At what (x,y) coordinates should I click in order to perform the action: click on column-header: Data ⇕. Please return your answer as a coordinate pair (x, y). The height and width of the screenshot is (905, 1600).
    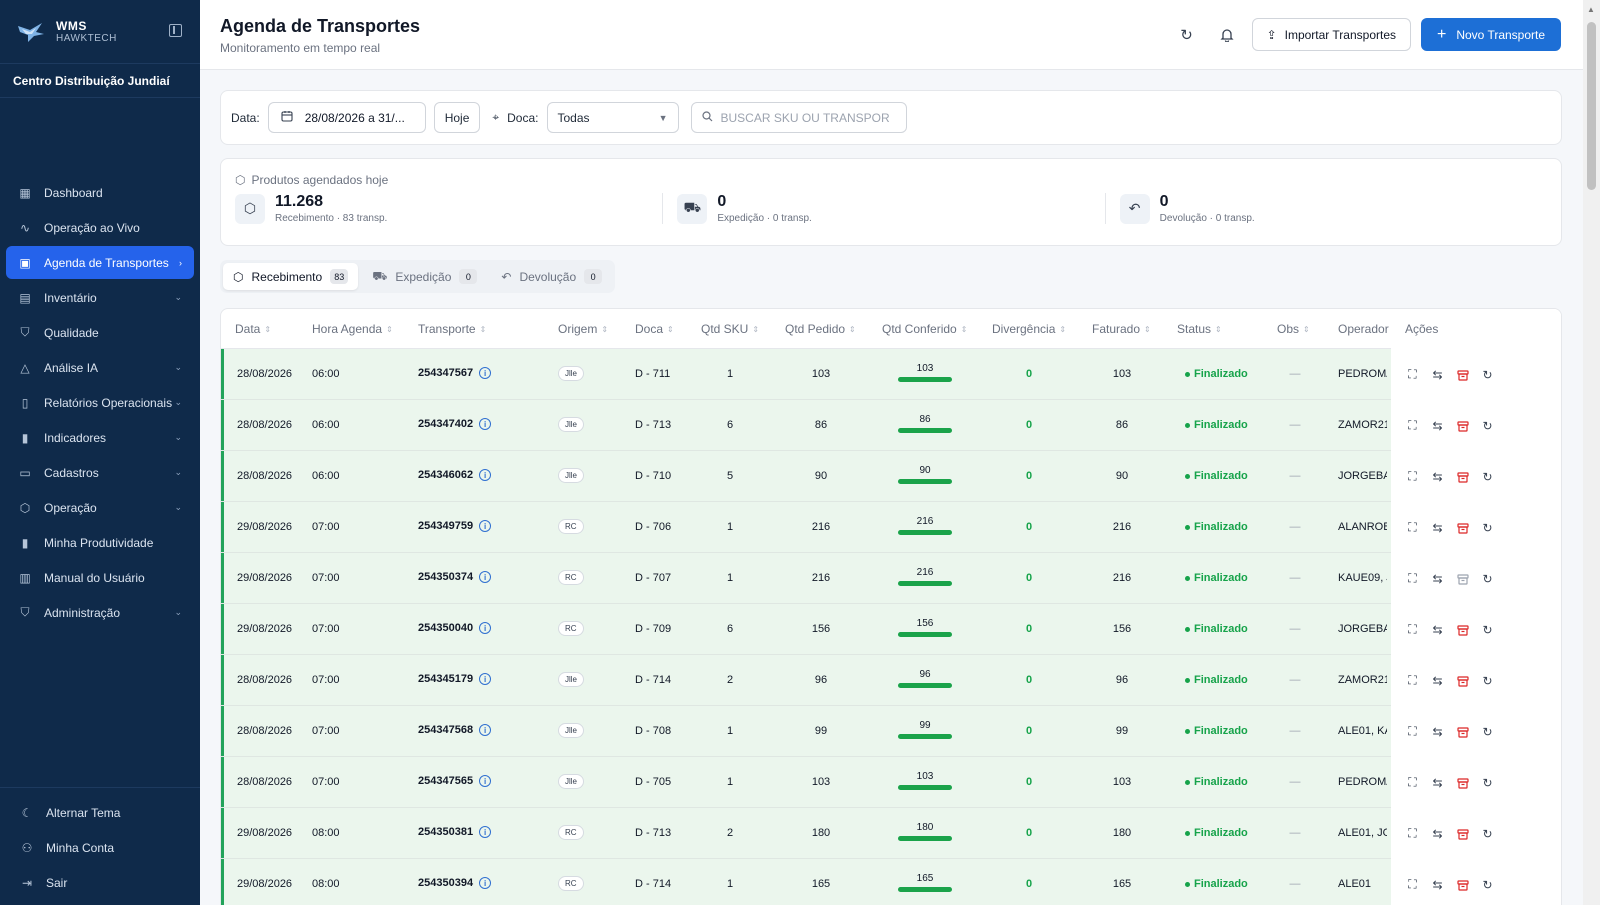
    Looking at the image, I should click on (253, 329).